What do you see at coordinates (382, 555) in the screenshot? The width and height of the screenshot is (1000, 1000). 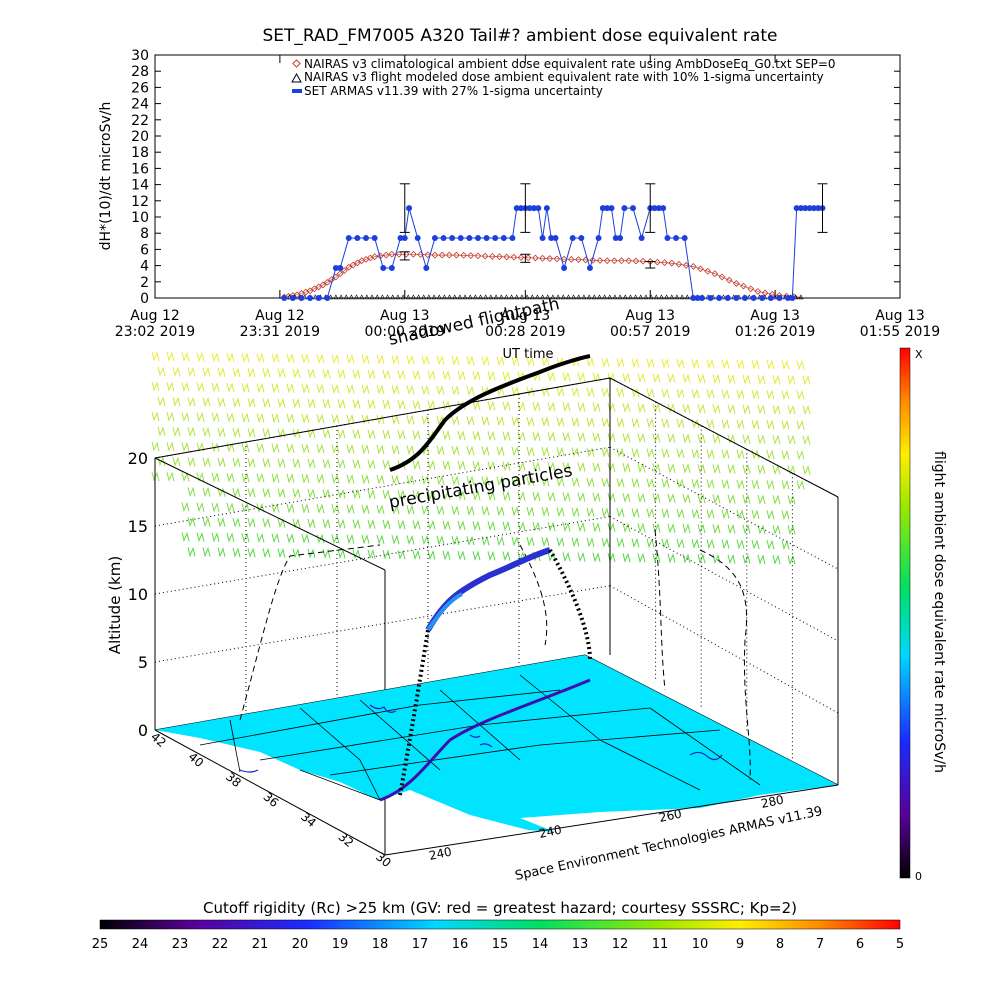 I see `grid-line` at bounding box center [382, 555].